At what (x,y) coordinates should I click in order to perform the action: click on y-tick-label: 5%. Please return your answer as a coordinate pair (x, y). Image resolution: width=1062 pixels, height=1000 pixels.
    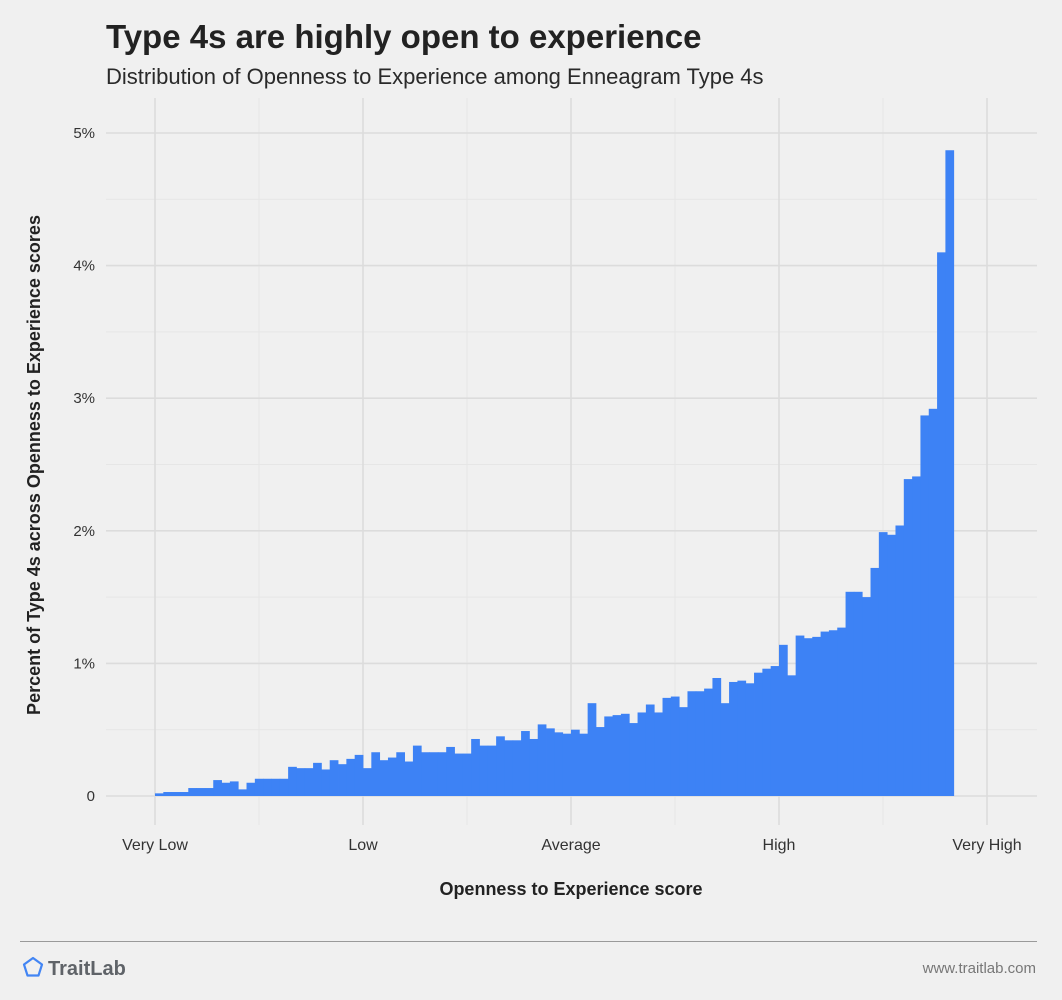
    Looking at the image, I should click on (84, 133).